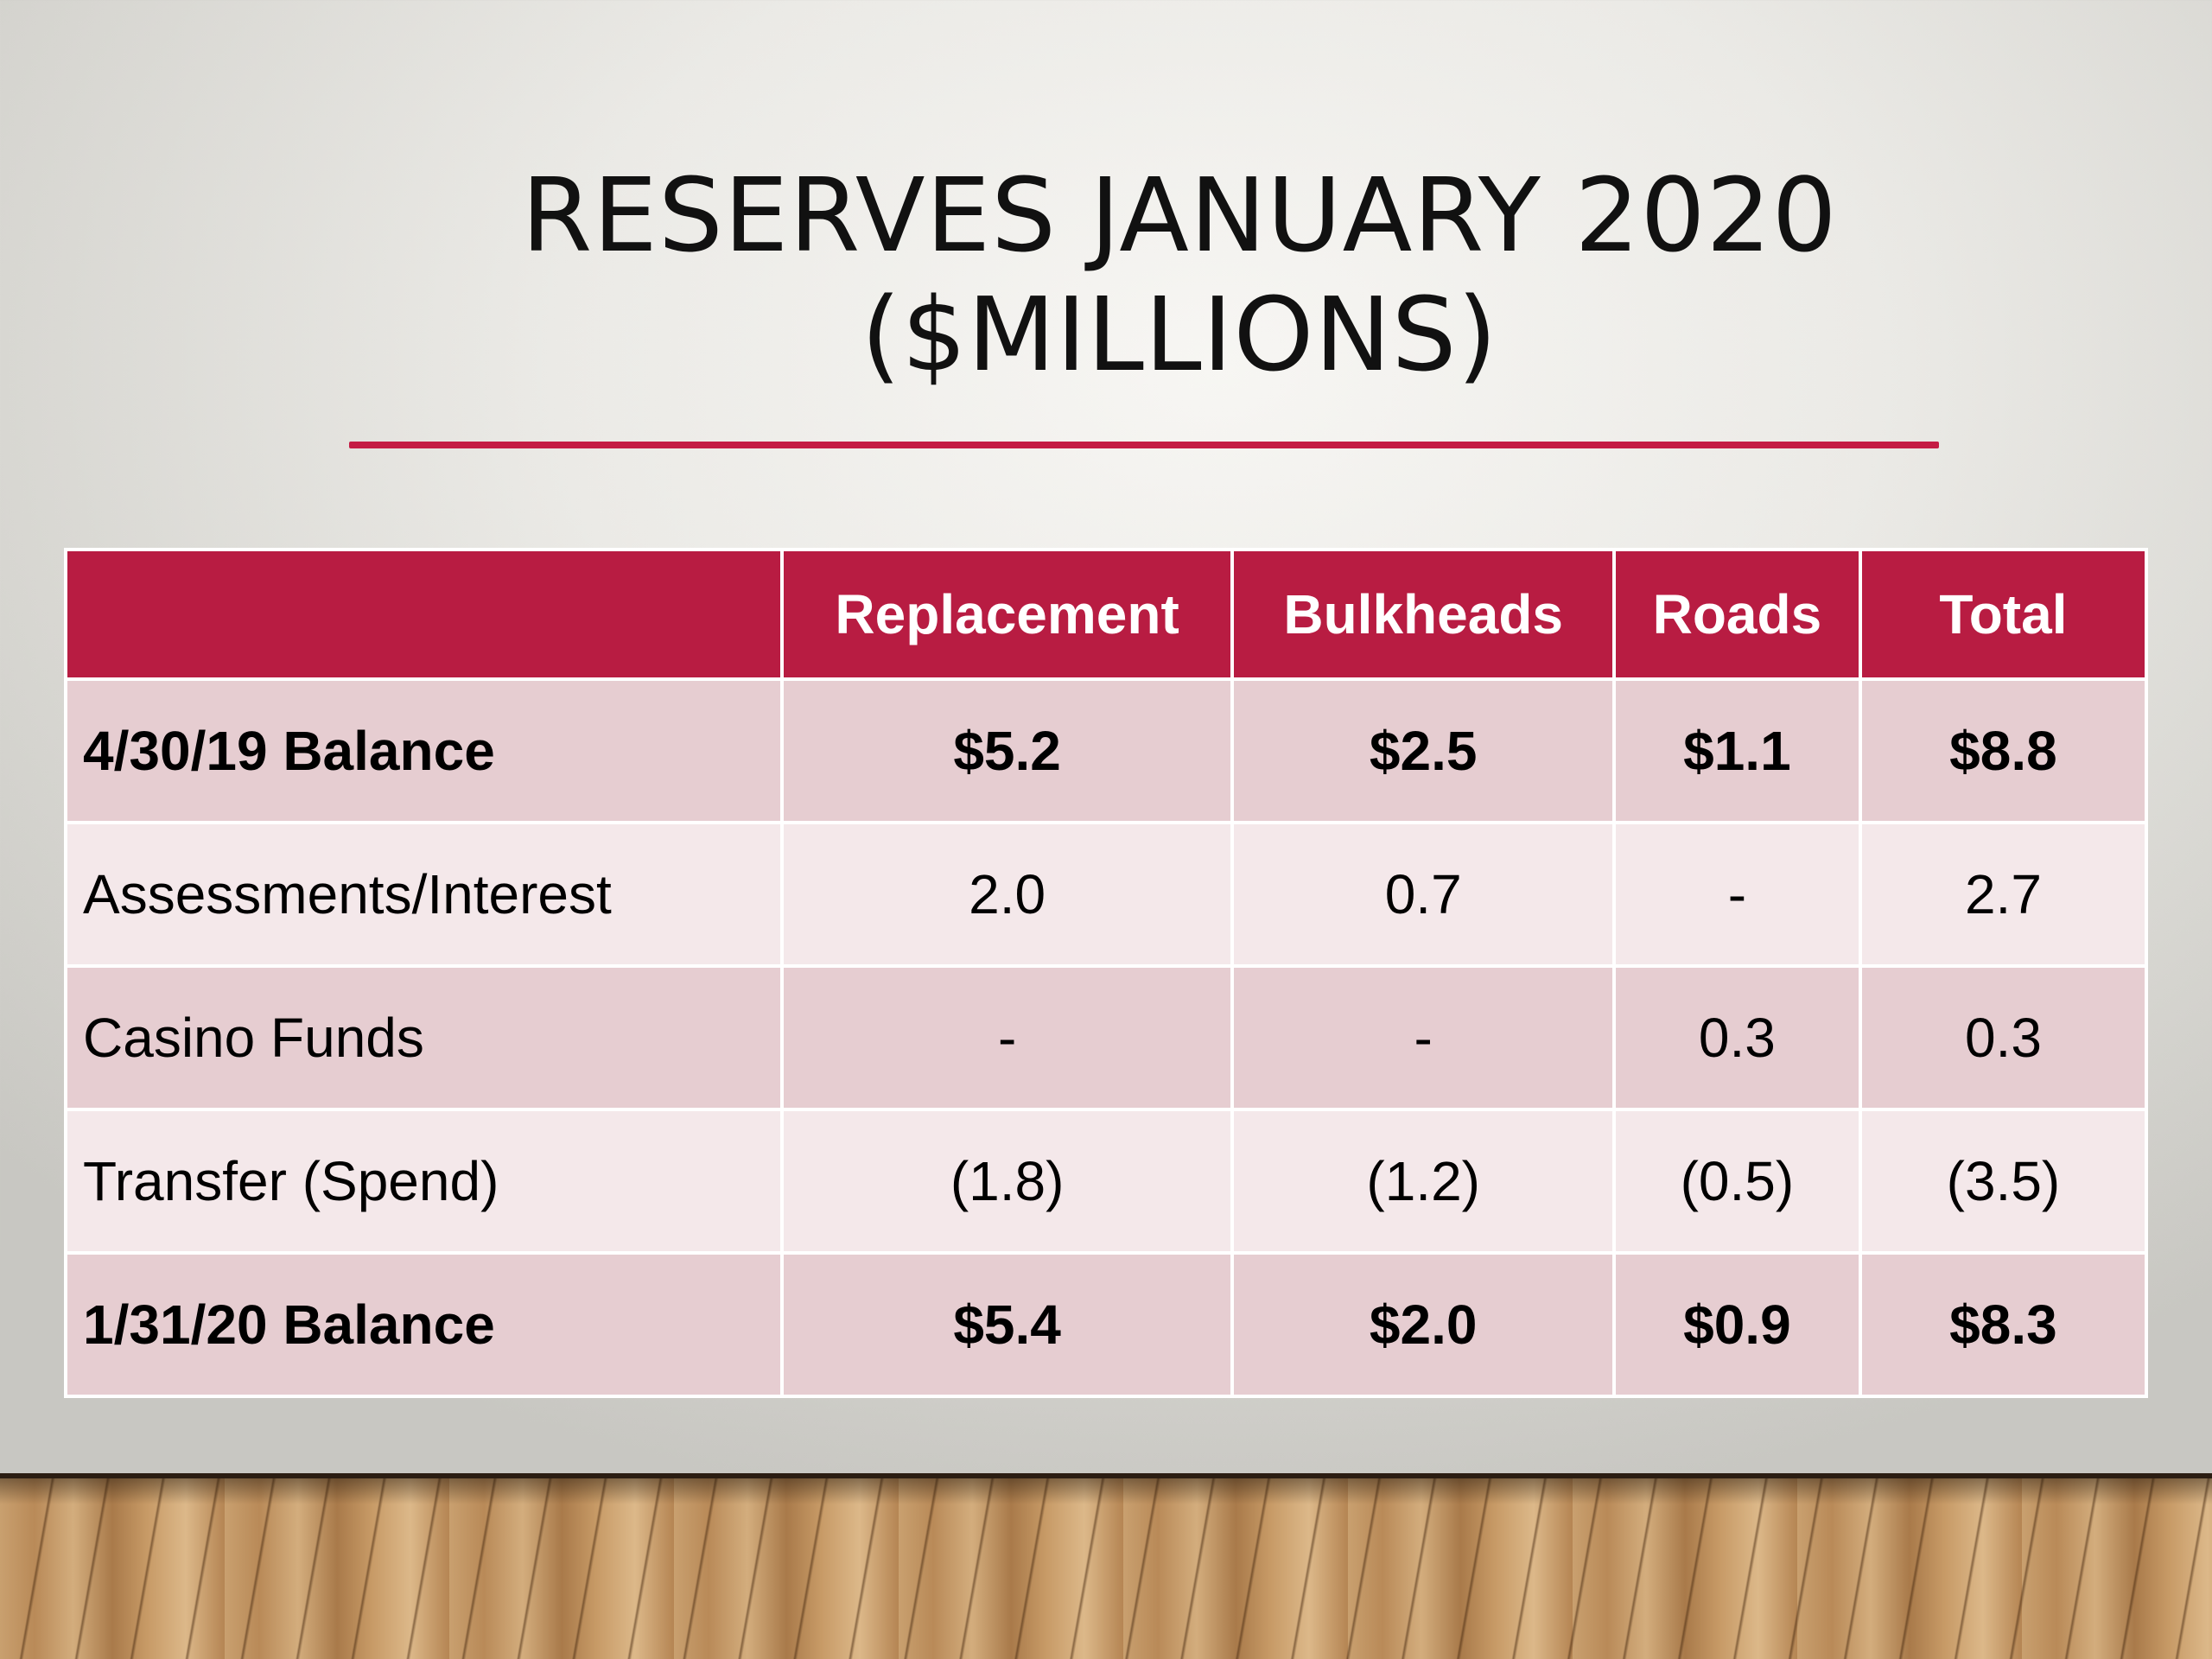  What do you see at coordinates (1106, 1491) in the screenshot?
I see `floor-shadow` at bounding box center [1106, 1491].